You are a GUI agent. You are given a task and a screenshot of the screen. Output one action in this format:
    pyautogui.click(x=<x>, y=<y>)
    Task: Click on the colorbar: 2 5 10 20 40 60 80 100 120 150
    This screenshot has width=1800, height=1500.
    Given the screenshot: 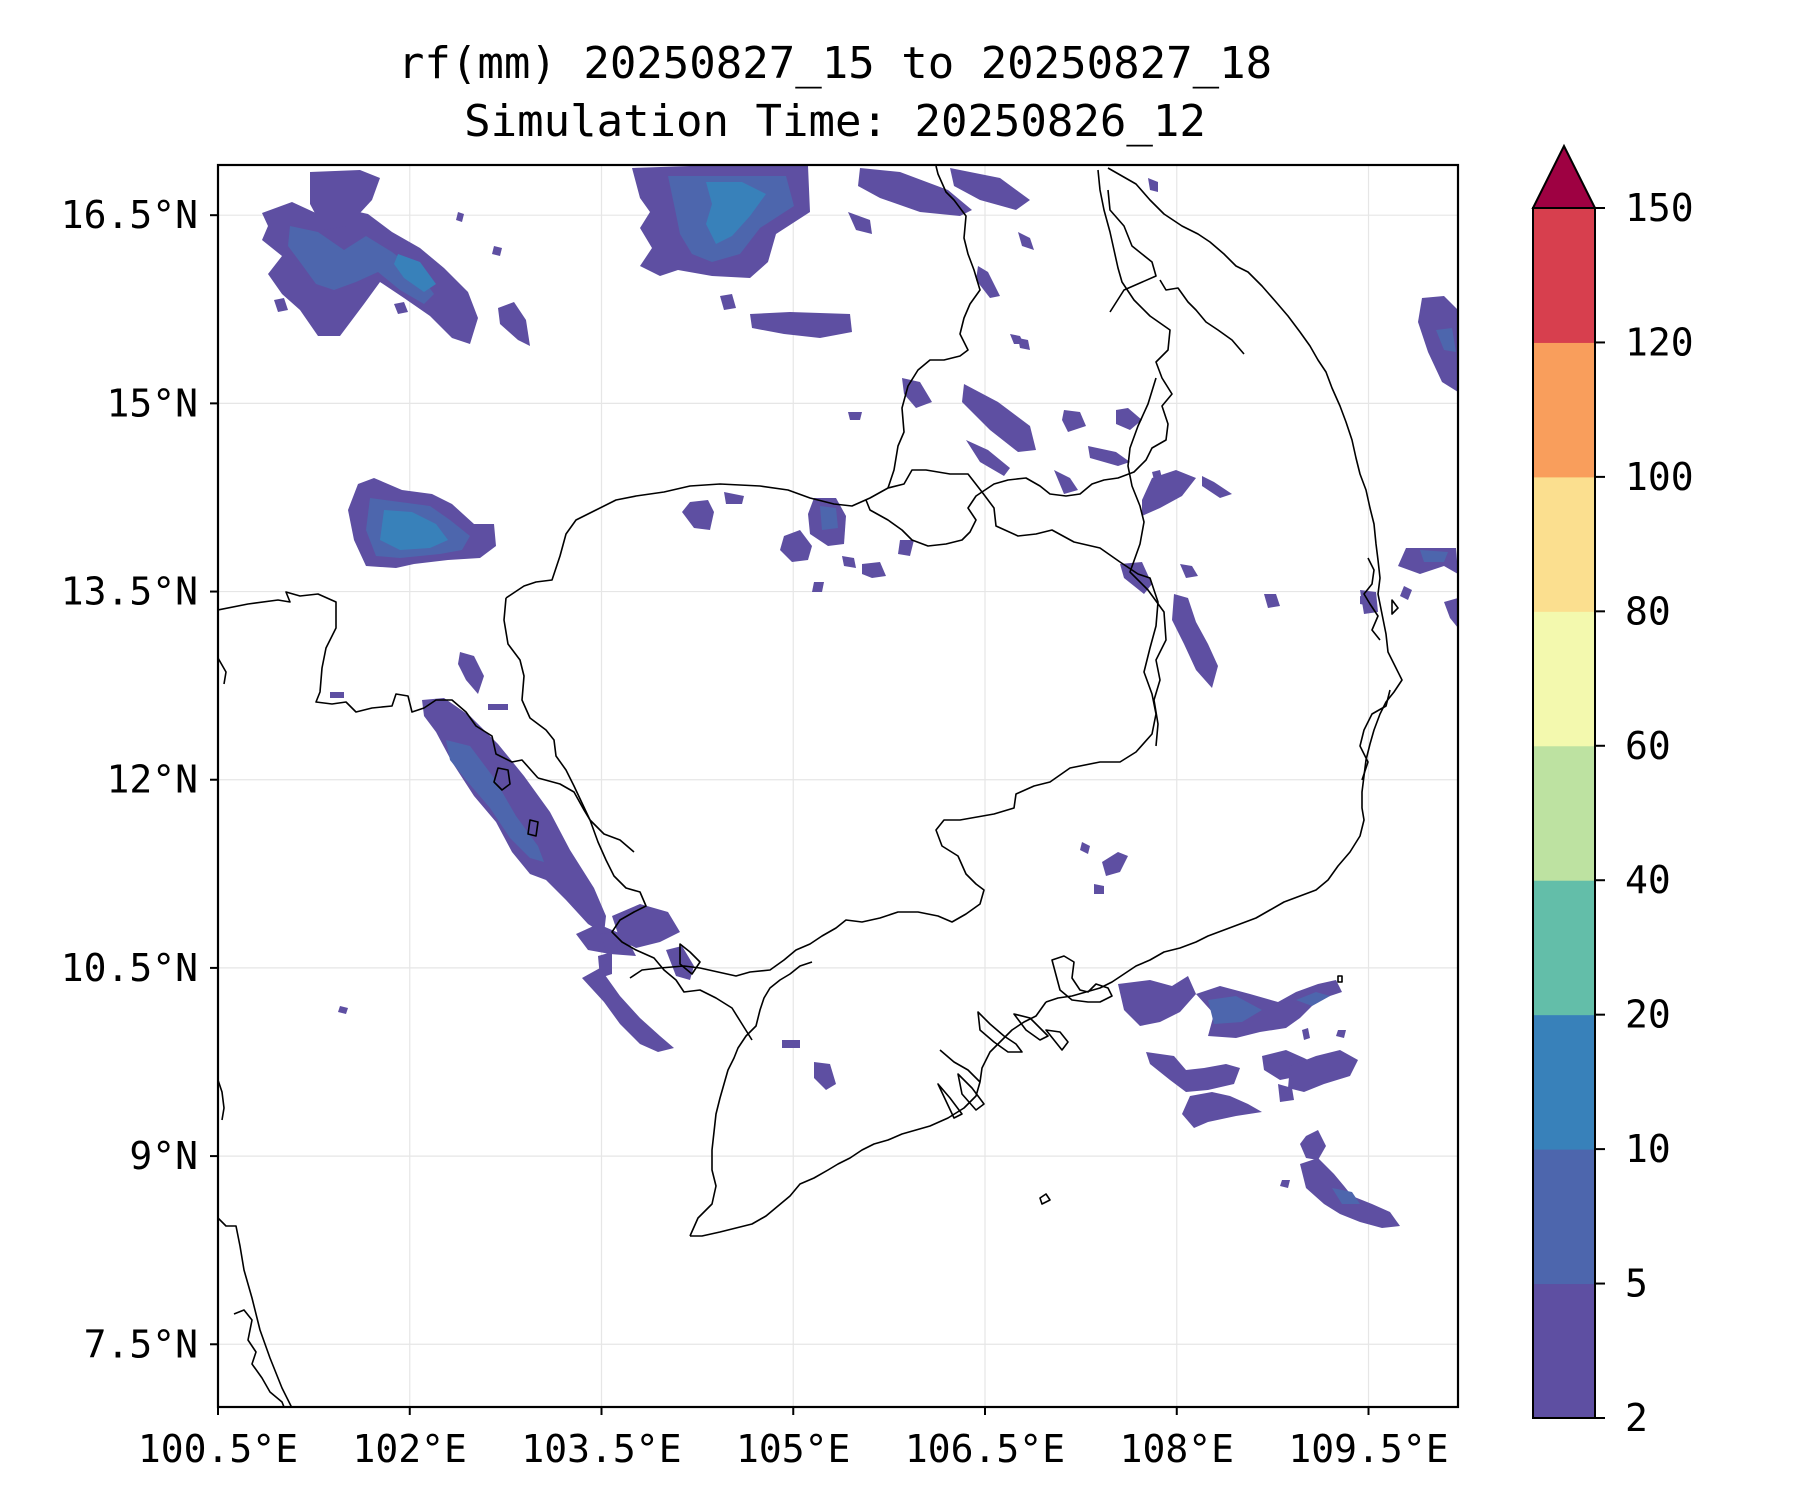 What is the action you would take?
    pyautogui.click(x=1612, y=791)
    